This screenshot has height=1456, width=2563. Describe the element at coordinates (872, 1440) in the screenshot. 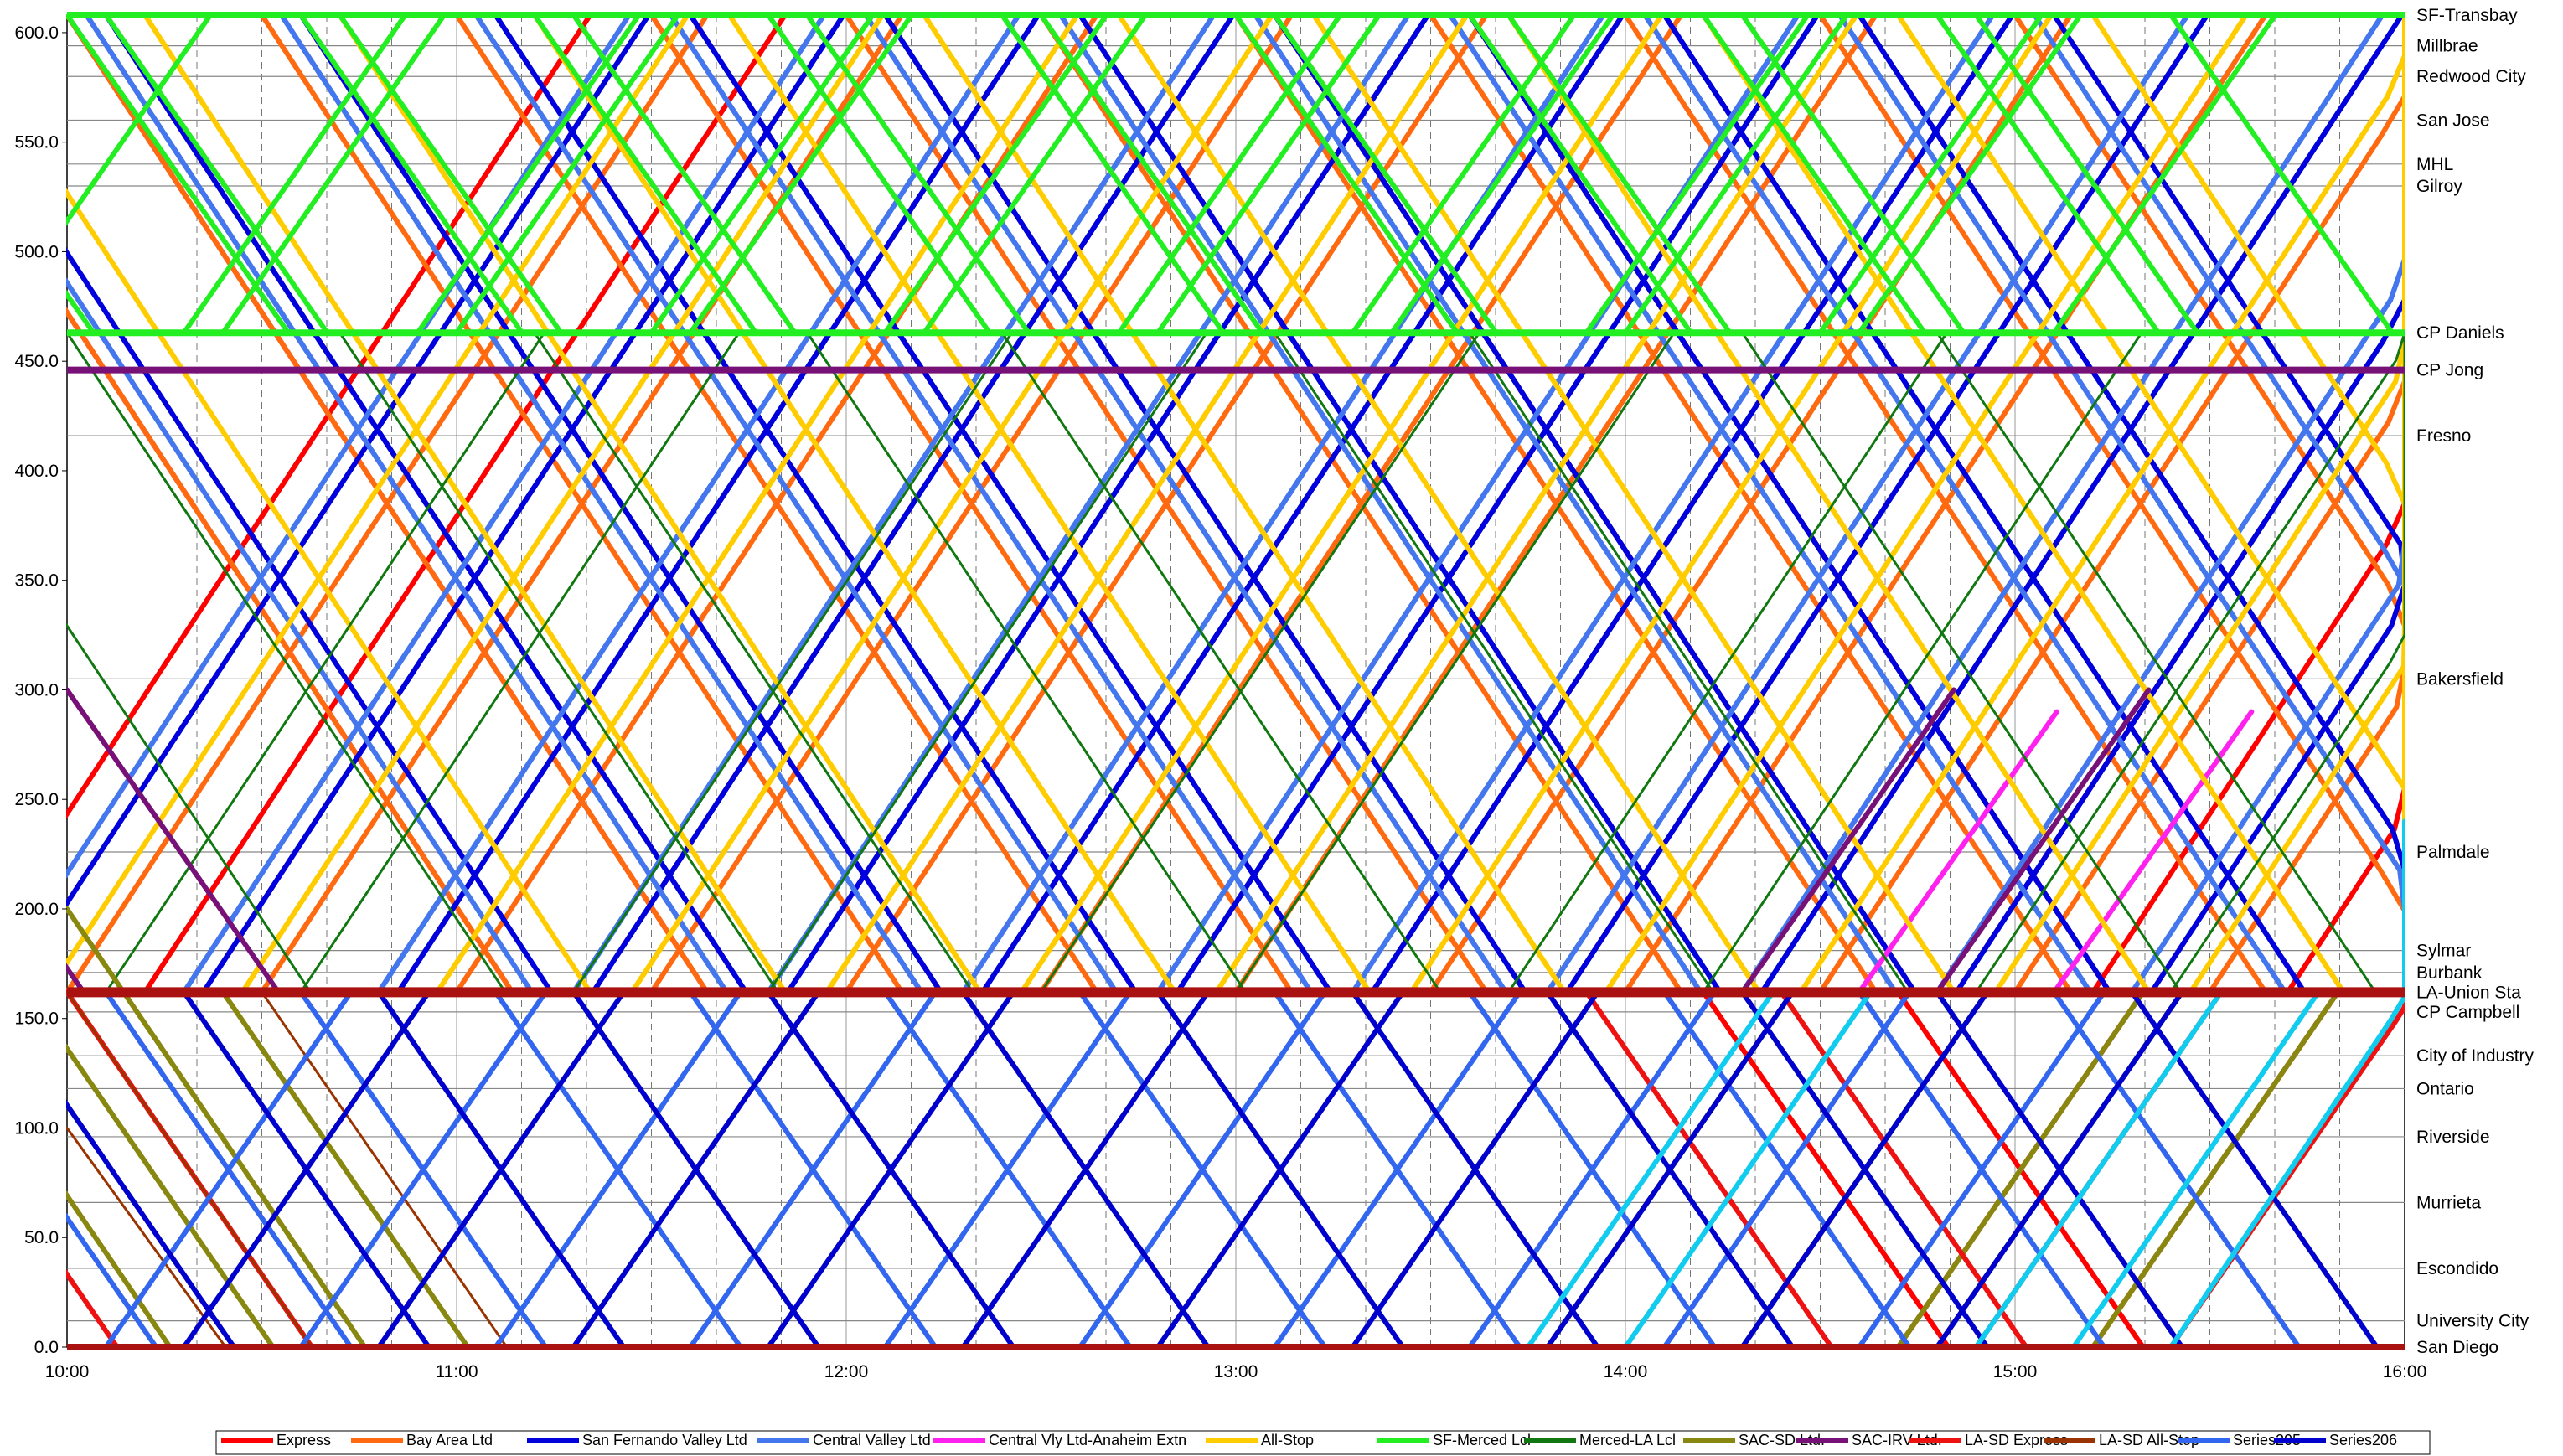

I see `legend-label: Central Valley Ltd` at that location.